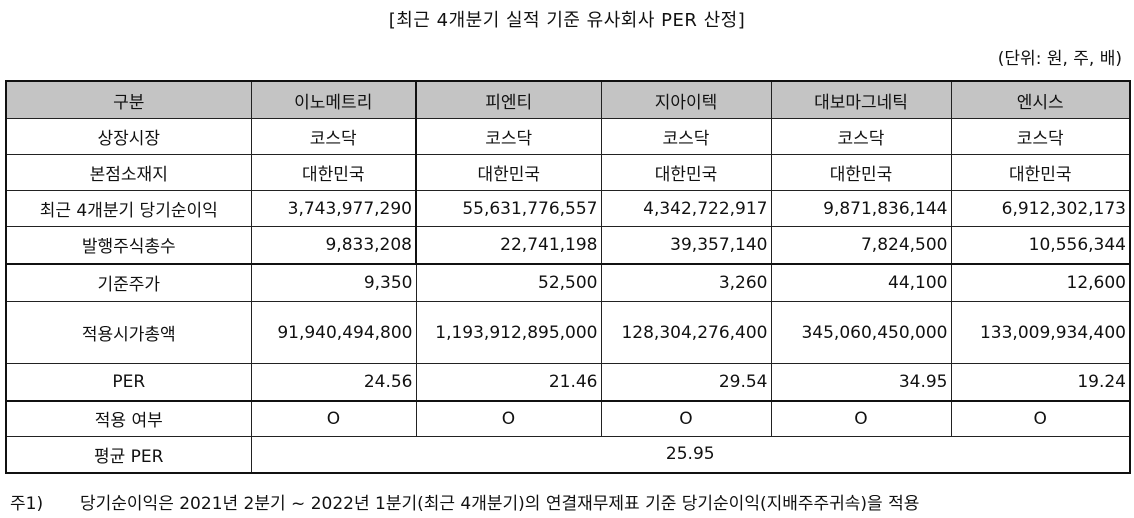 The image size is (1134, 518). I want to click on table-cell: 133,009,934,400, so click(1040, 332).